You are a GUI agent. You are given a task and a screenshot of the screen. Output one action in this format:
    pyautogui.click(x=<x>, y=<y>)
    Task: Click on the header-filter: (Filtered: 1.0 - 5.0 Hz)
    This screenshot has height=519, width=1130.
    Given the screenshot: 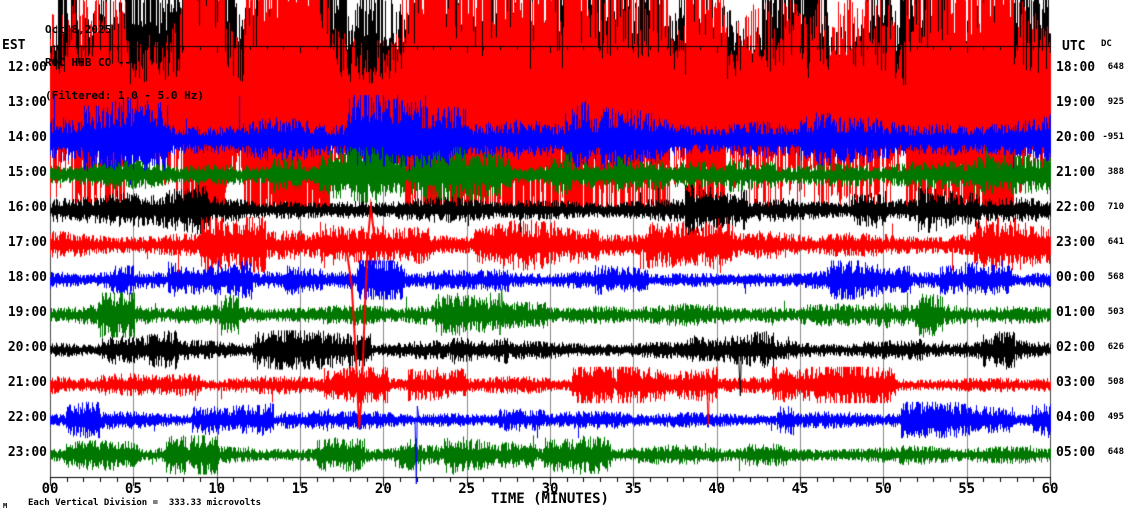 What is the action you would take?
    pyautogui.click(x=124, y=95)
    